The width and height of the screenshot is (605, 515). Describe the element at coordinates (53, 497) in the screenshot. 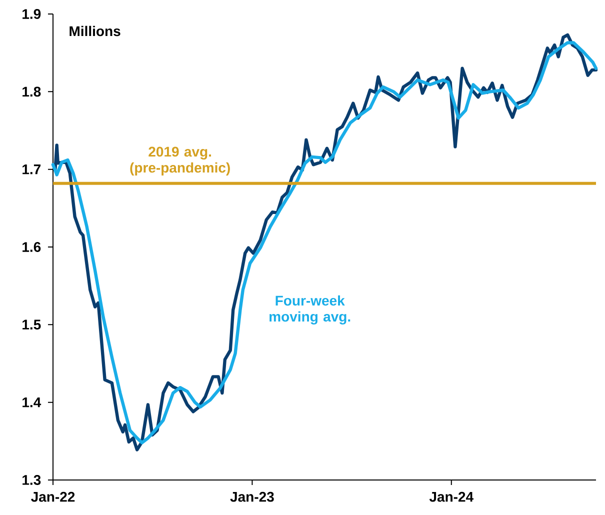

I see `x-tick-label: Jan-22` at that location.